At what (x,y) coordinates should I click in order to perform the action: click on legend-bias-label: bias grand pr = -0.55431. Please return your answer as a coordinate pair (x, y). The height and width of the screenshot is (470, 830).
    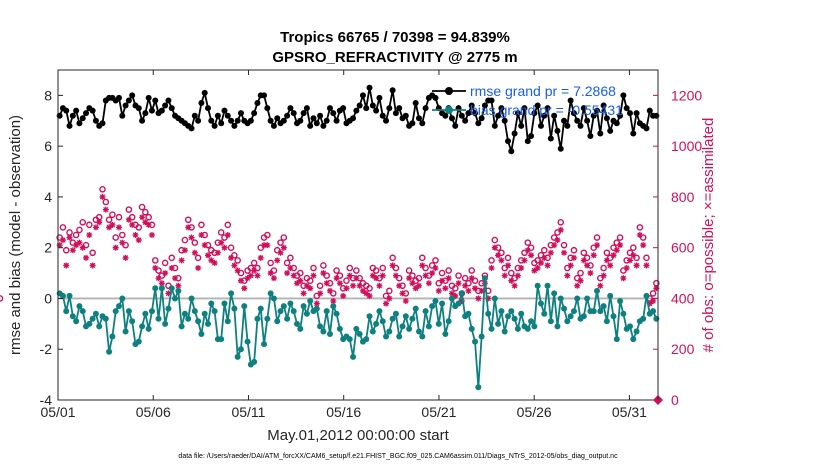
    Looking at the image, I should click on (546, 110).